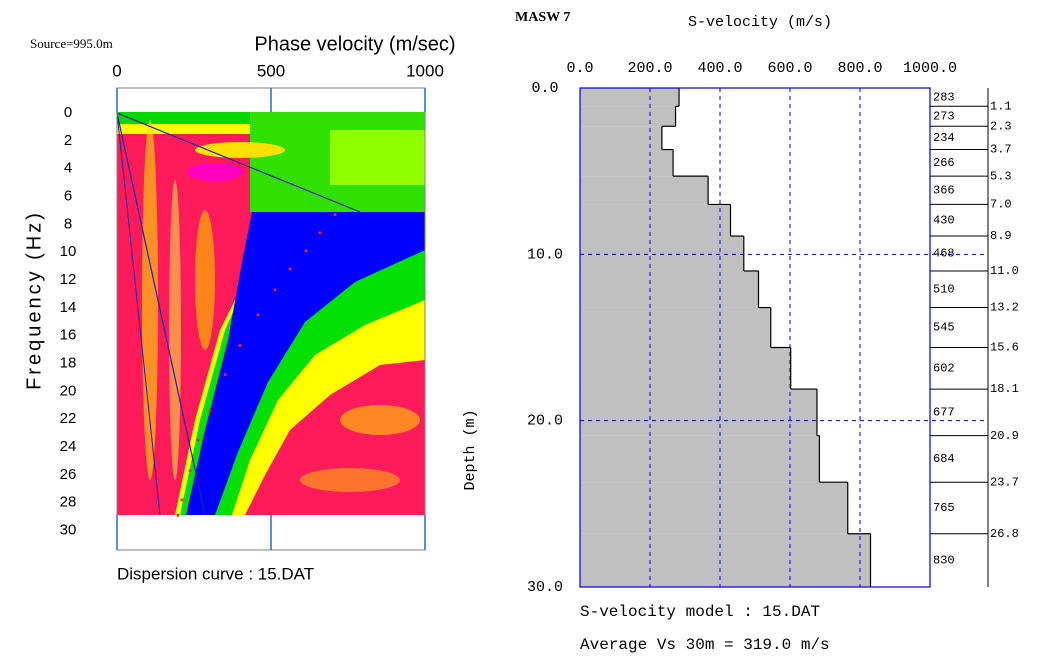 Image resolution: width=1037 pixels, height=664 pixels. What do you see at coordinates (470, 449) in the screenshot?
I see `y-axis-label: Depth (m)` at bounding box center [470, 449].